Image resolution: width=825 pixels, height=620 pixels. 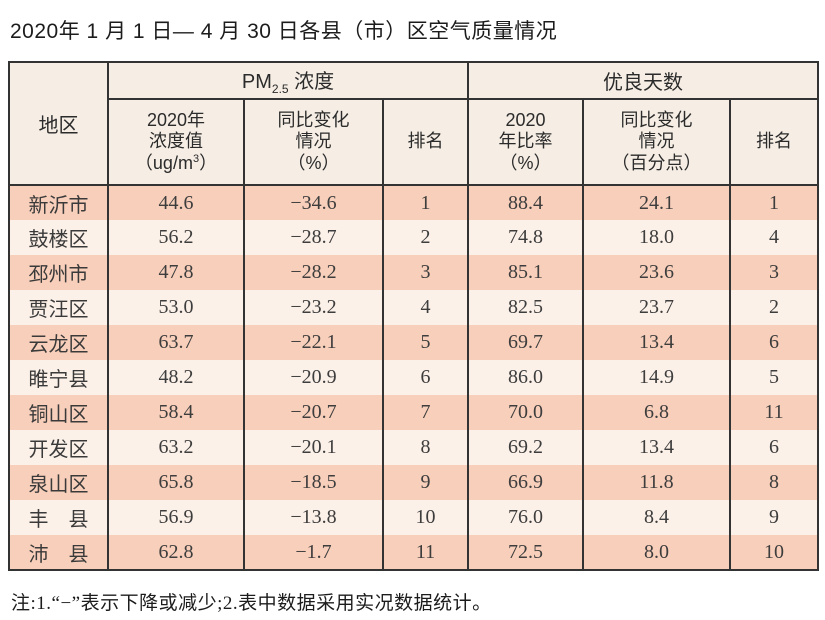 What do you see at coordinates (525, 412) in the screenshot?
I see `good-rate-cell: 70.0` at bounding box center [525, 412].